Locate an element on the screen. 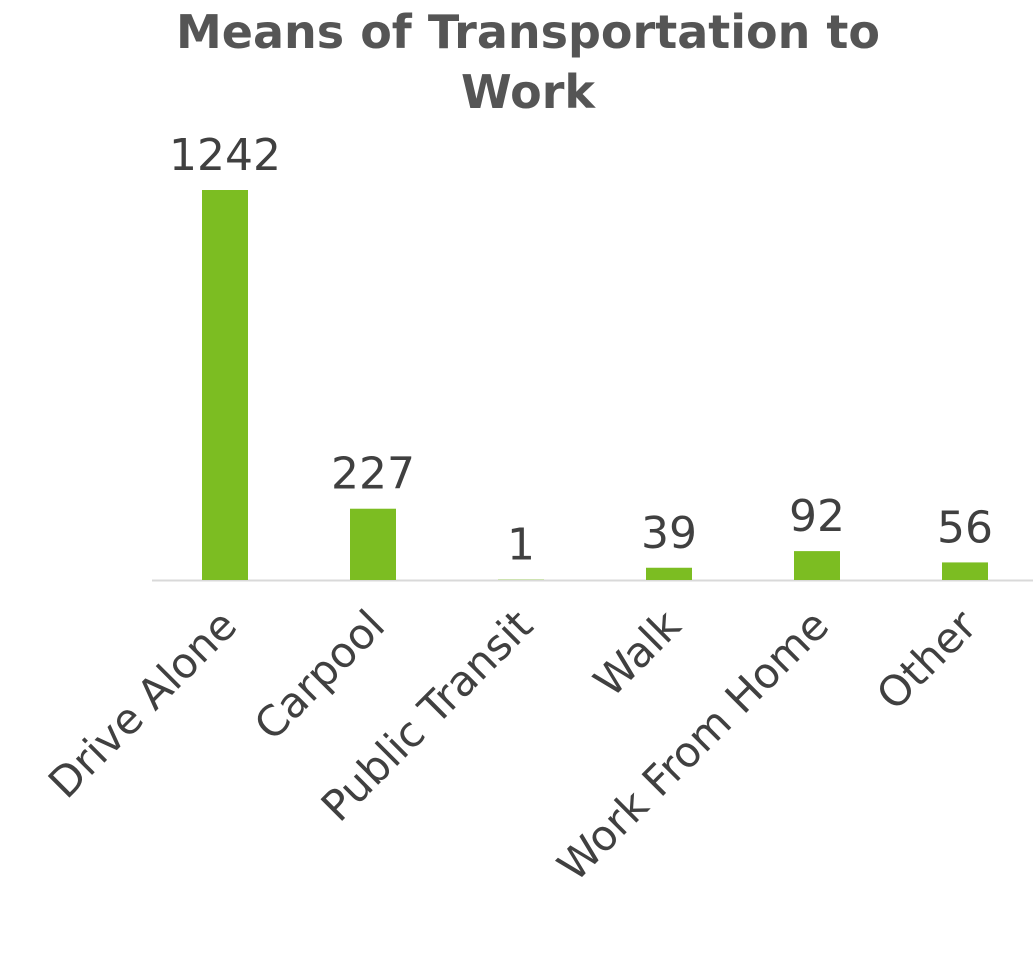 The image size is (1033, 956). data-label: 39 is located at coordinates (669, 533).